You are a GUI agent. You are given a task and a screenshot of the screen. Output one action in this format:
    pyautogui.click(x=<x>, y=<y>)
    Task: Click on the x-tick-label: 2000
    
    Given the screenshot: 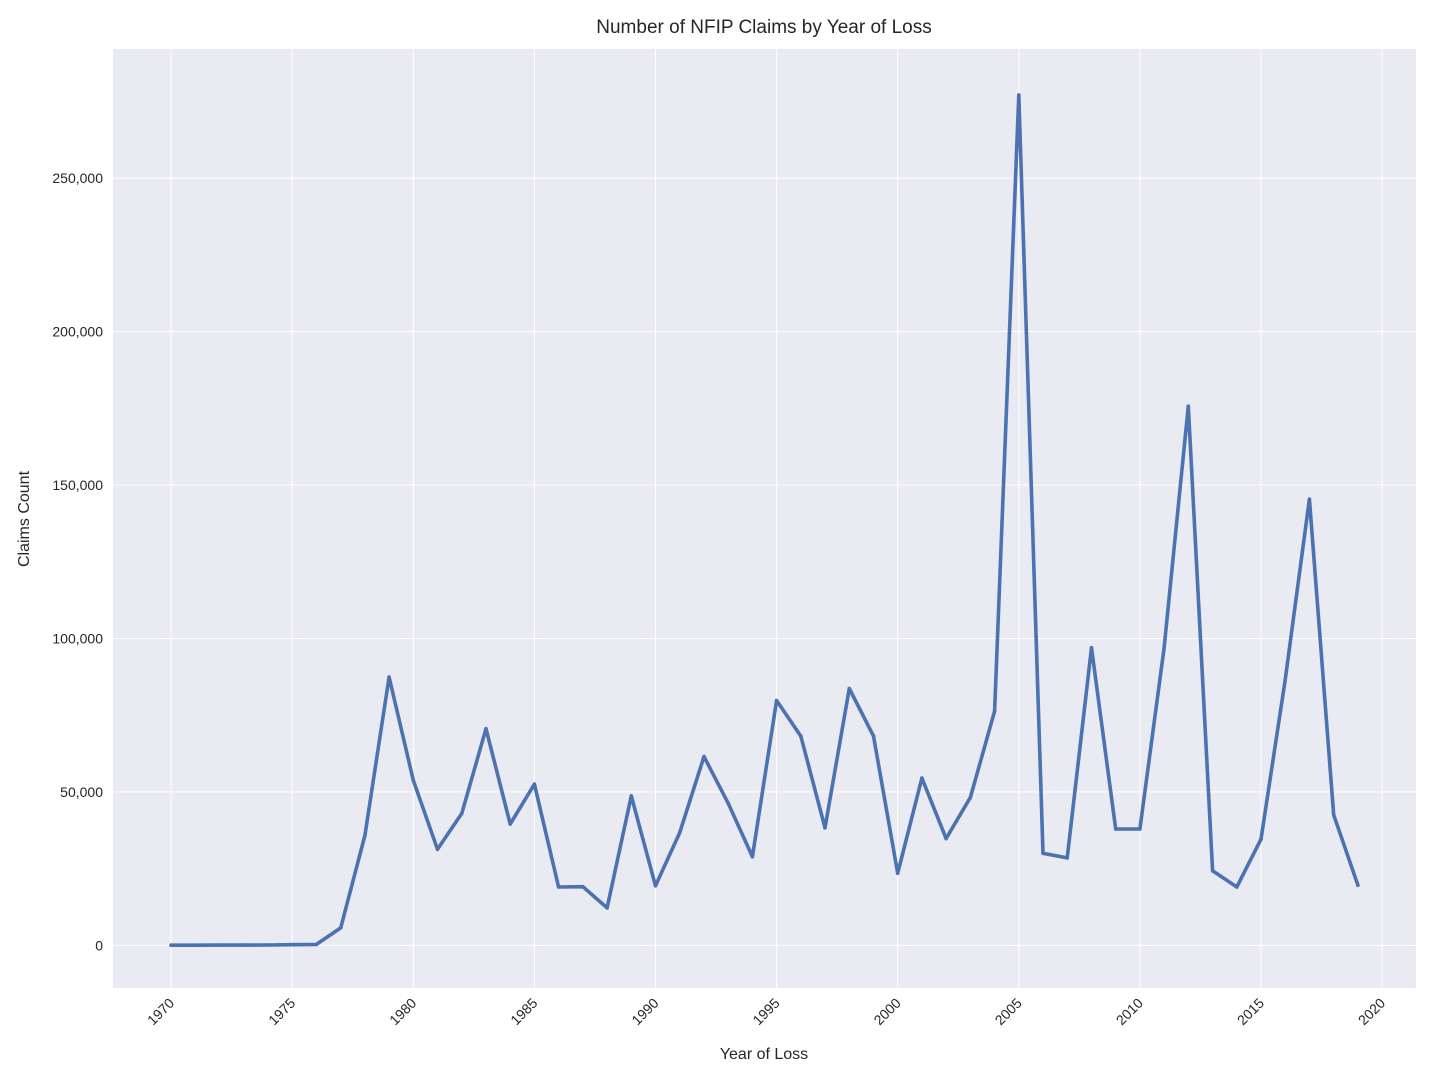 What is the action you would take?
    pyautogui.click(x=886, y=1011)
    